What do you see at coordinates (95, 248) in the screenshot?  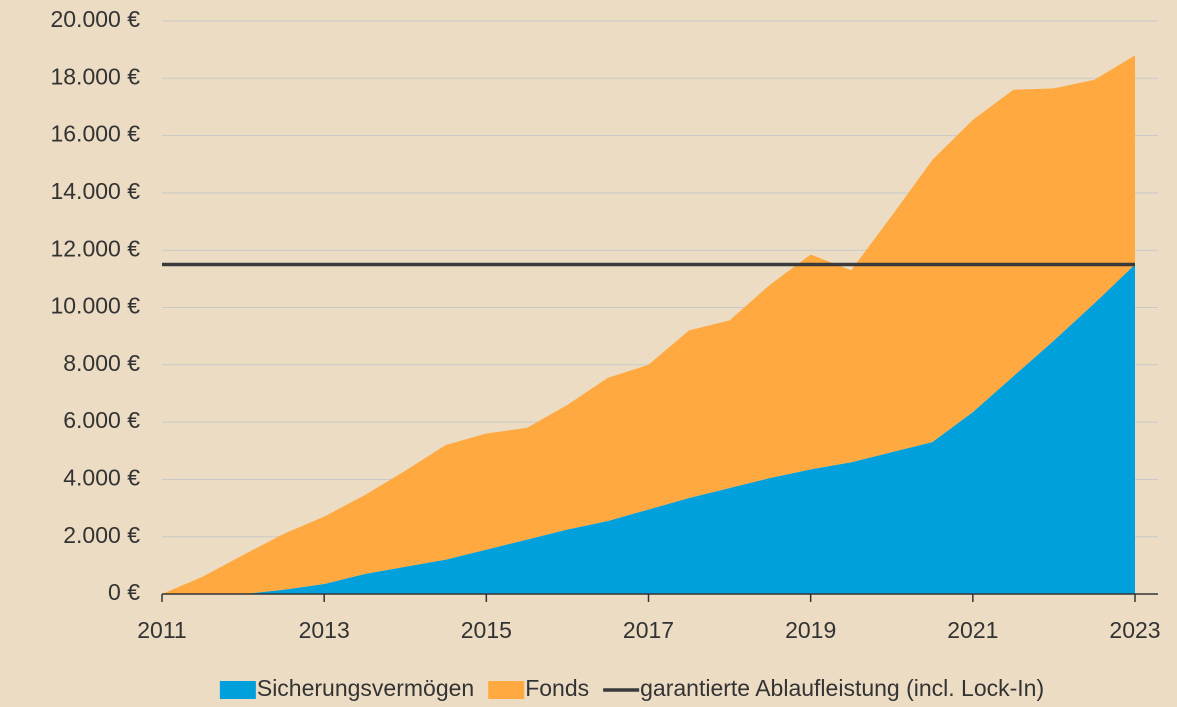 I see `y-tick-label: 12.000 €` at bounding box center [95, 248].